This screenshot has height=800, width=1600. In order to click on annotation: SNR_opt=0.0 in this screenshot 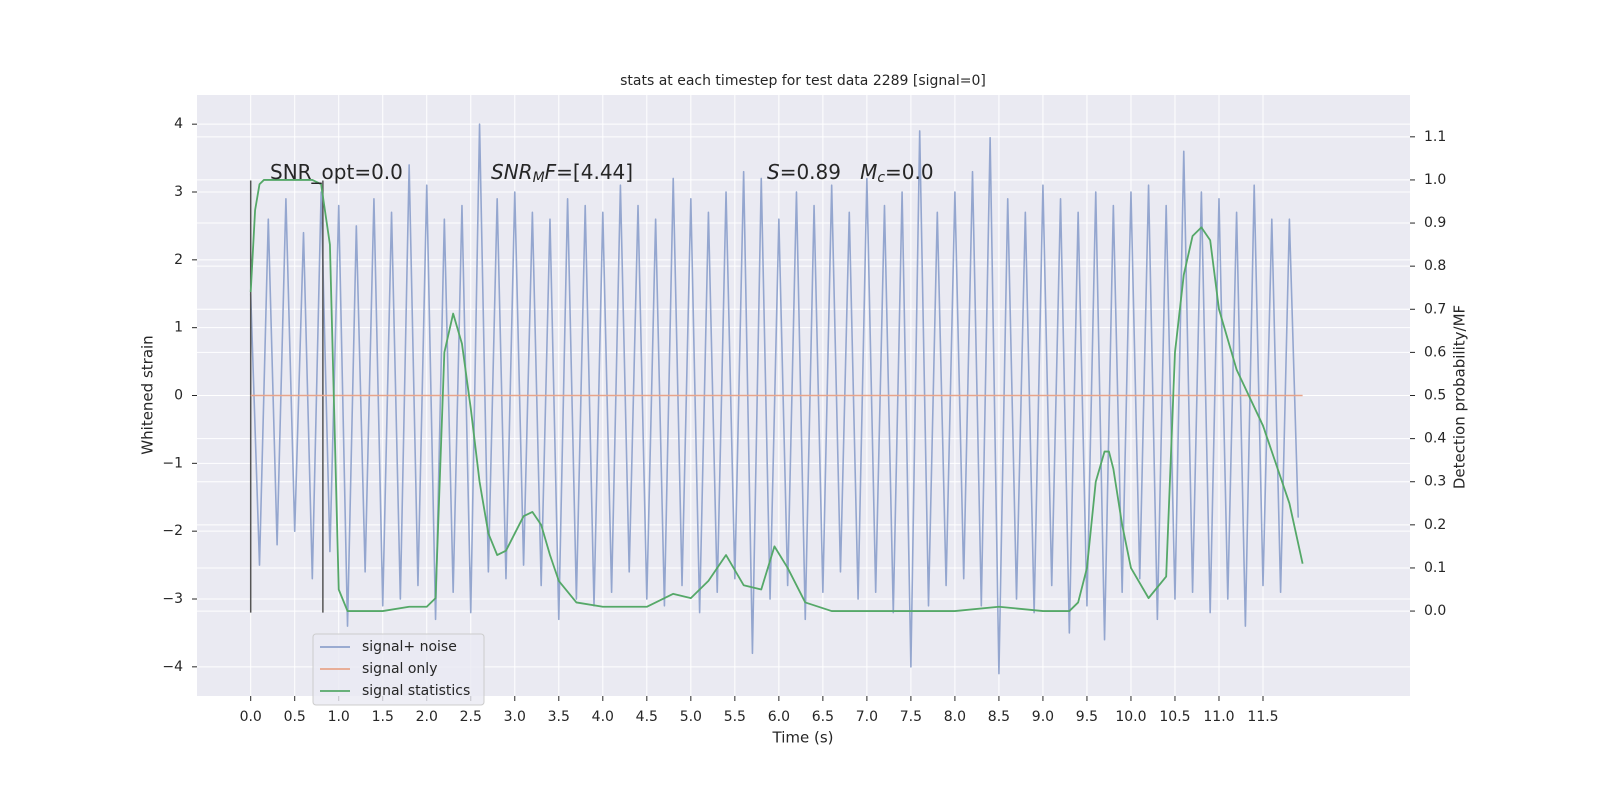, I will do `click(336, 172)`.